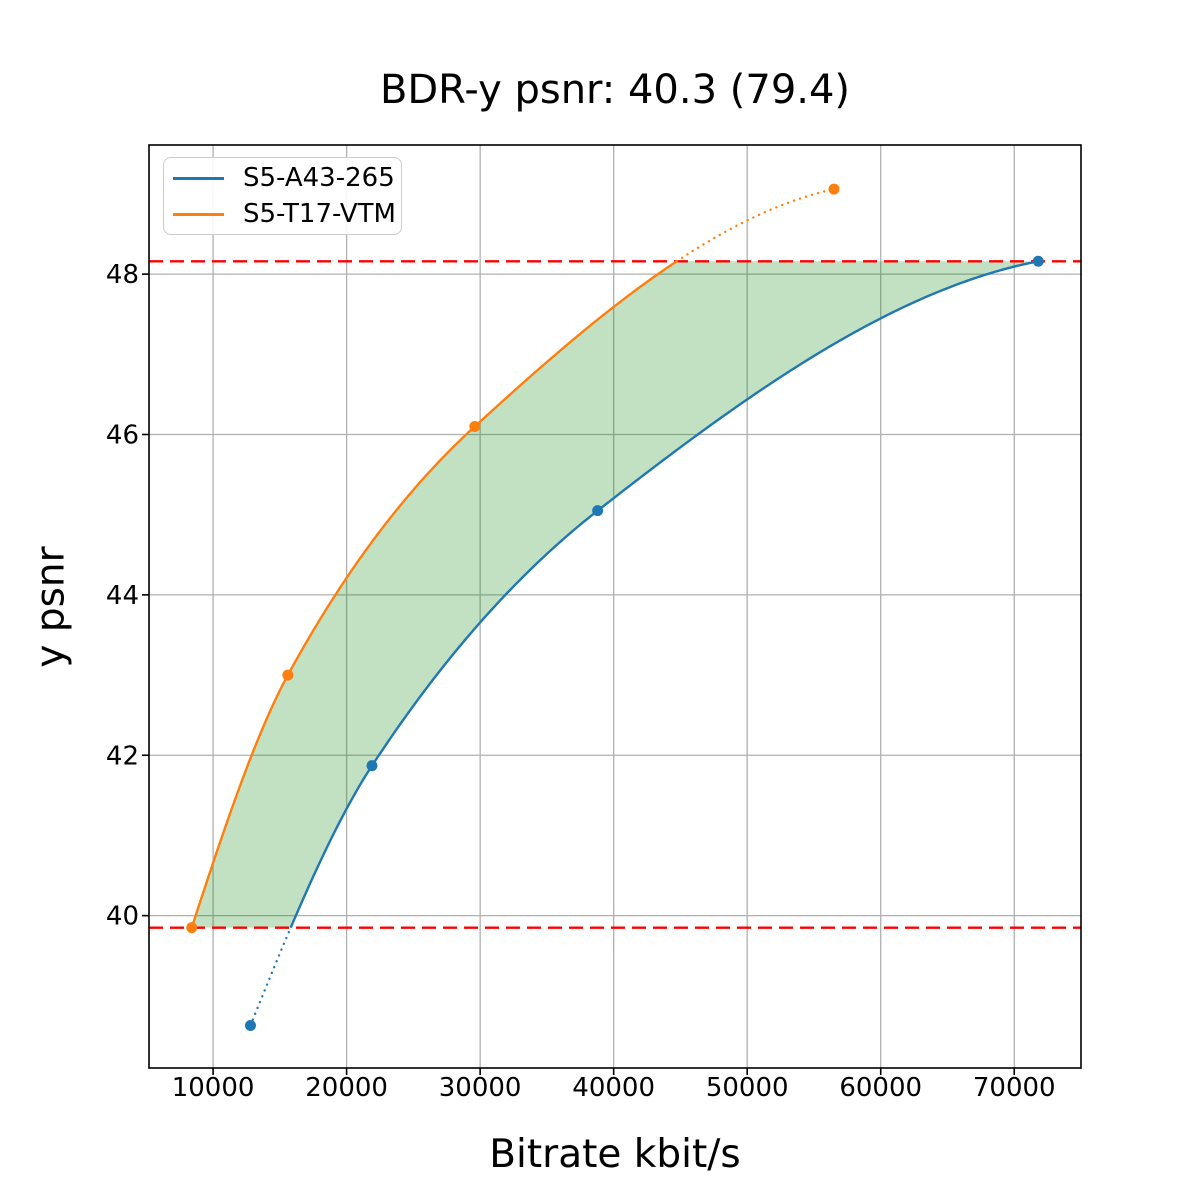 The height and width of the screenshot is (1200, 1200). I want to click on x-tick-label: 50000, so click(747, 1088).